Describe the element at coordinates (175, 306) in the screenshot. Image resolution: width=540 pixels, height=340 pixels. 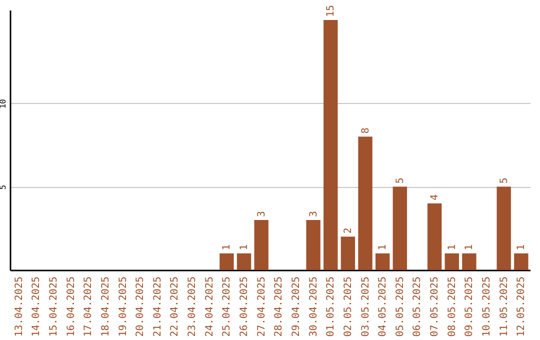
I see `x-tick-label: 22.04.2025` at that location.